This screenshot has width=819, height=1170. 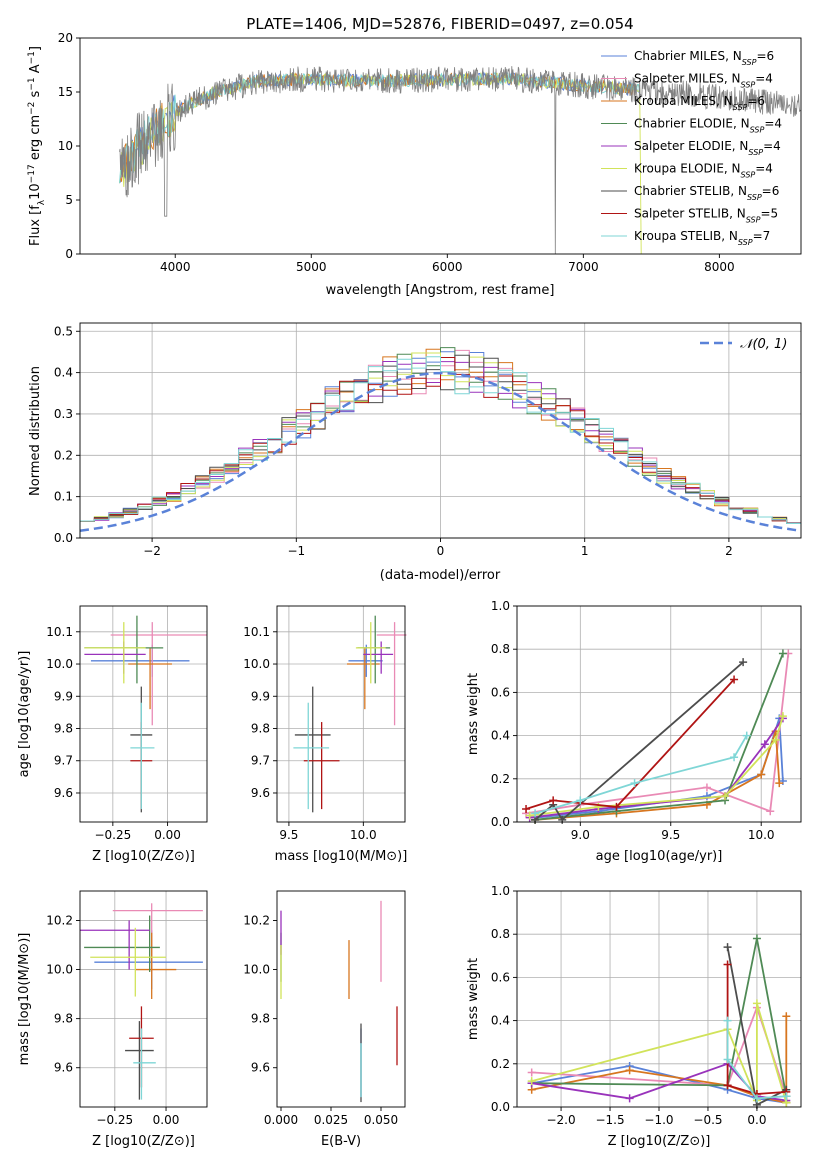 I want to click on residual-legend: 𝒩(0, 1), so click(x=743, y=344).